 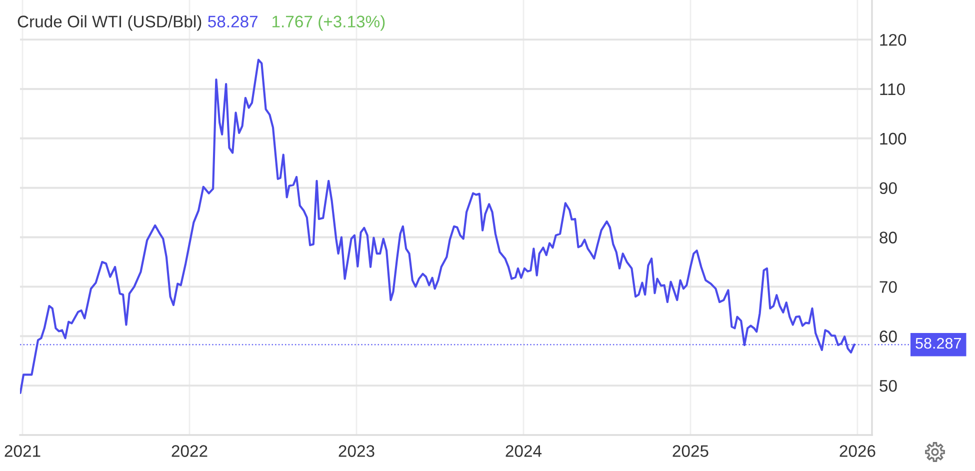 I want to click on y-tick-label: 50, so click(x=888, y=386).